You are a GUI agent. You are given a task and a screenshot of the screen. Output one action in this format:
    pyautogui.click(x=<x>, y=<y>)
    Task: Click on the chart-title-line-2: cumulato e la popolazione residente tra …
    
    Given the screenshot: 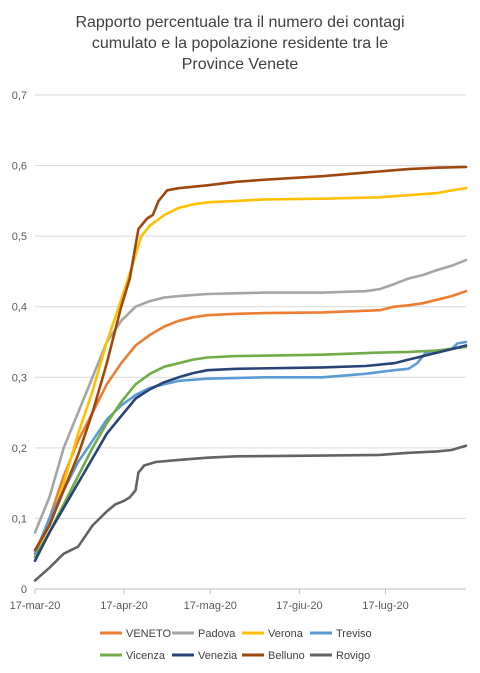 What is the action you would take?
    pyautogui.click(x=240, y=43)
    